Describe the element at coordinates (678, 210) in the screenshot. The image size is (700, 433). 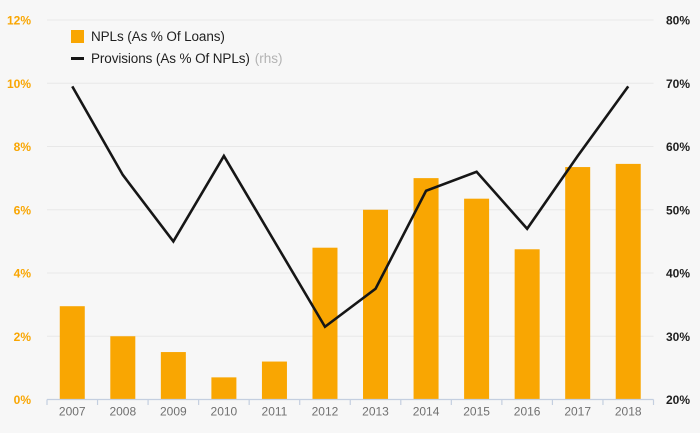
I see `right-axis-label: 50%` at that location.